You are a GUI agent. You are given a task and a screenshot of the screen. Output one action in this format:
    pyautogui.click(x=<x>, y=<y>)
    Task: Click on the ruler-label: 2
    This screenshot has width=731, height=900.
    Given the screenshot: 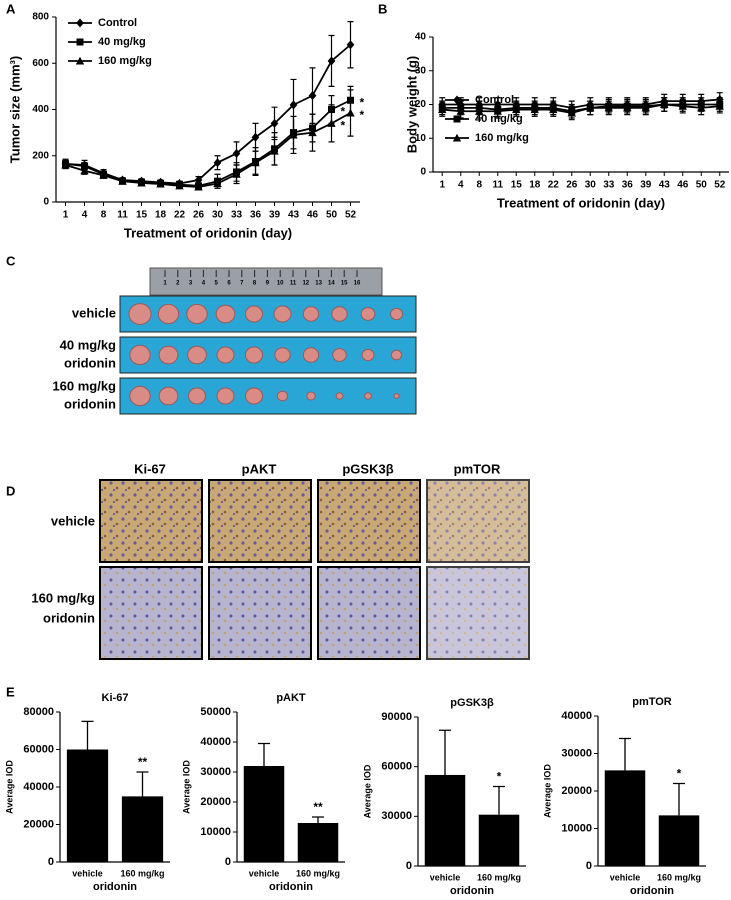 What is the action you would take?
    pyautogui.click(x=178, y=284)
    